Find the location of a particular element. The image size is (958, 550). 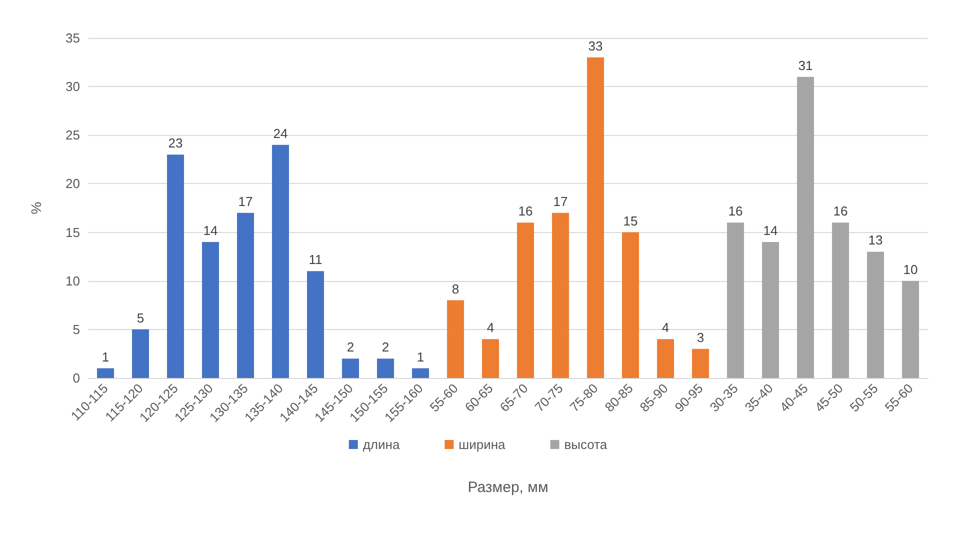

data-label: 23 is located at coordinates (175, 143).